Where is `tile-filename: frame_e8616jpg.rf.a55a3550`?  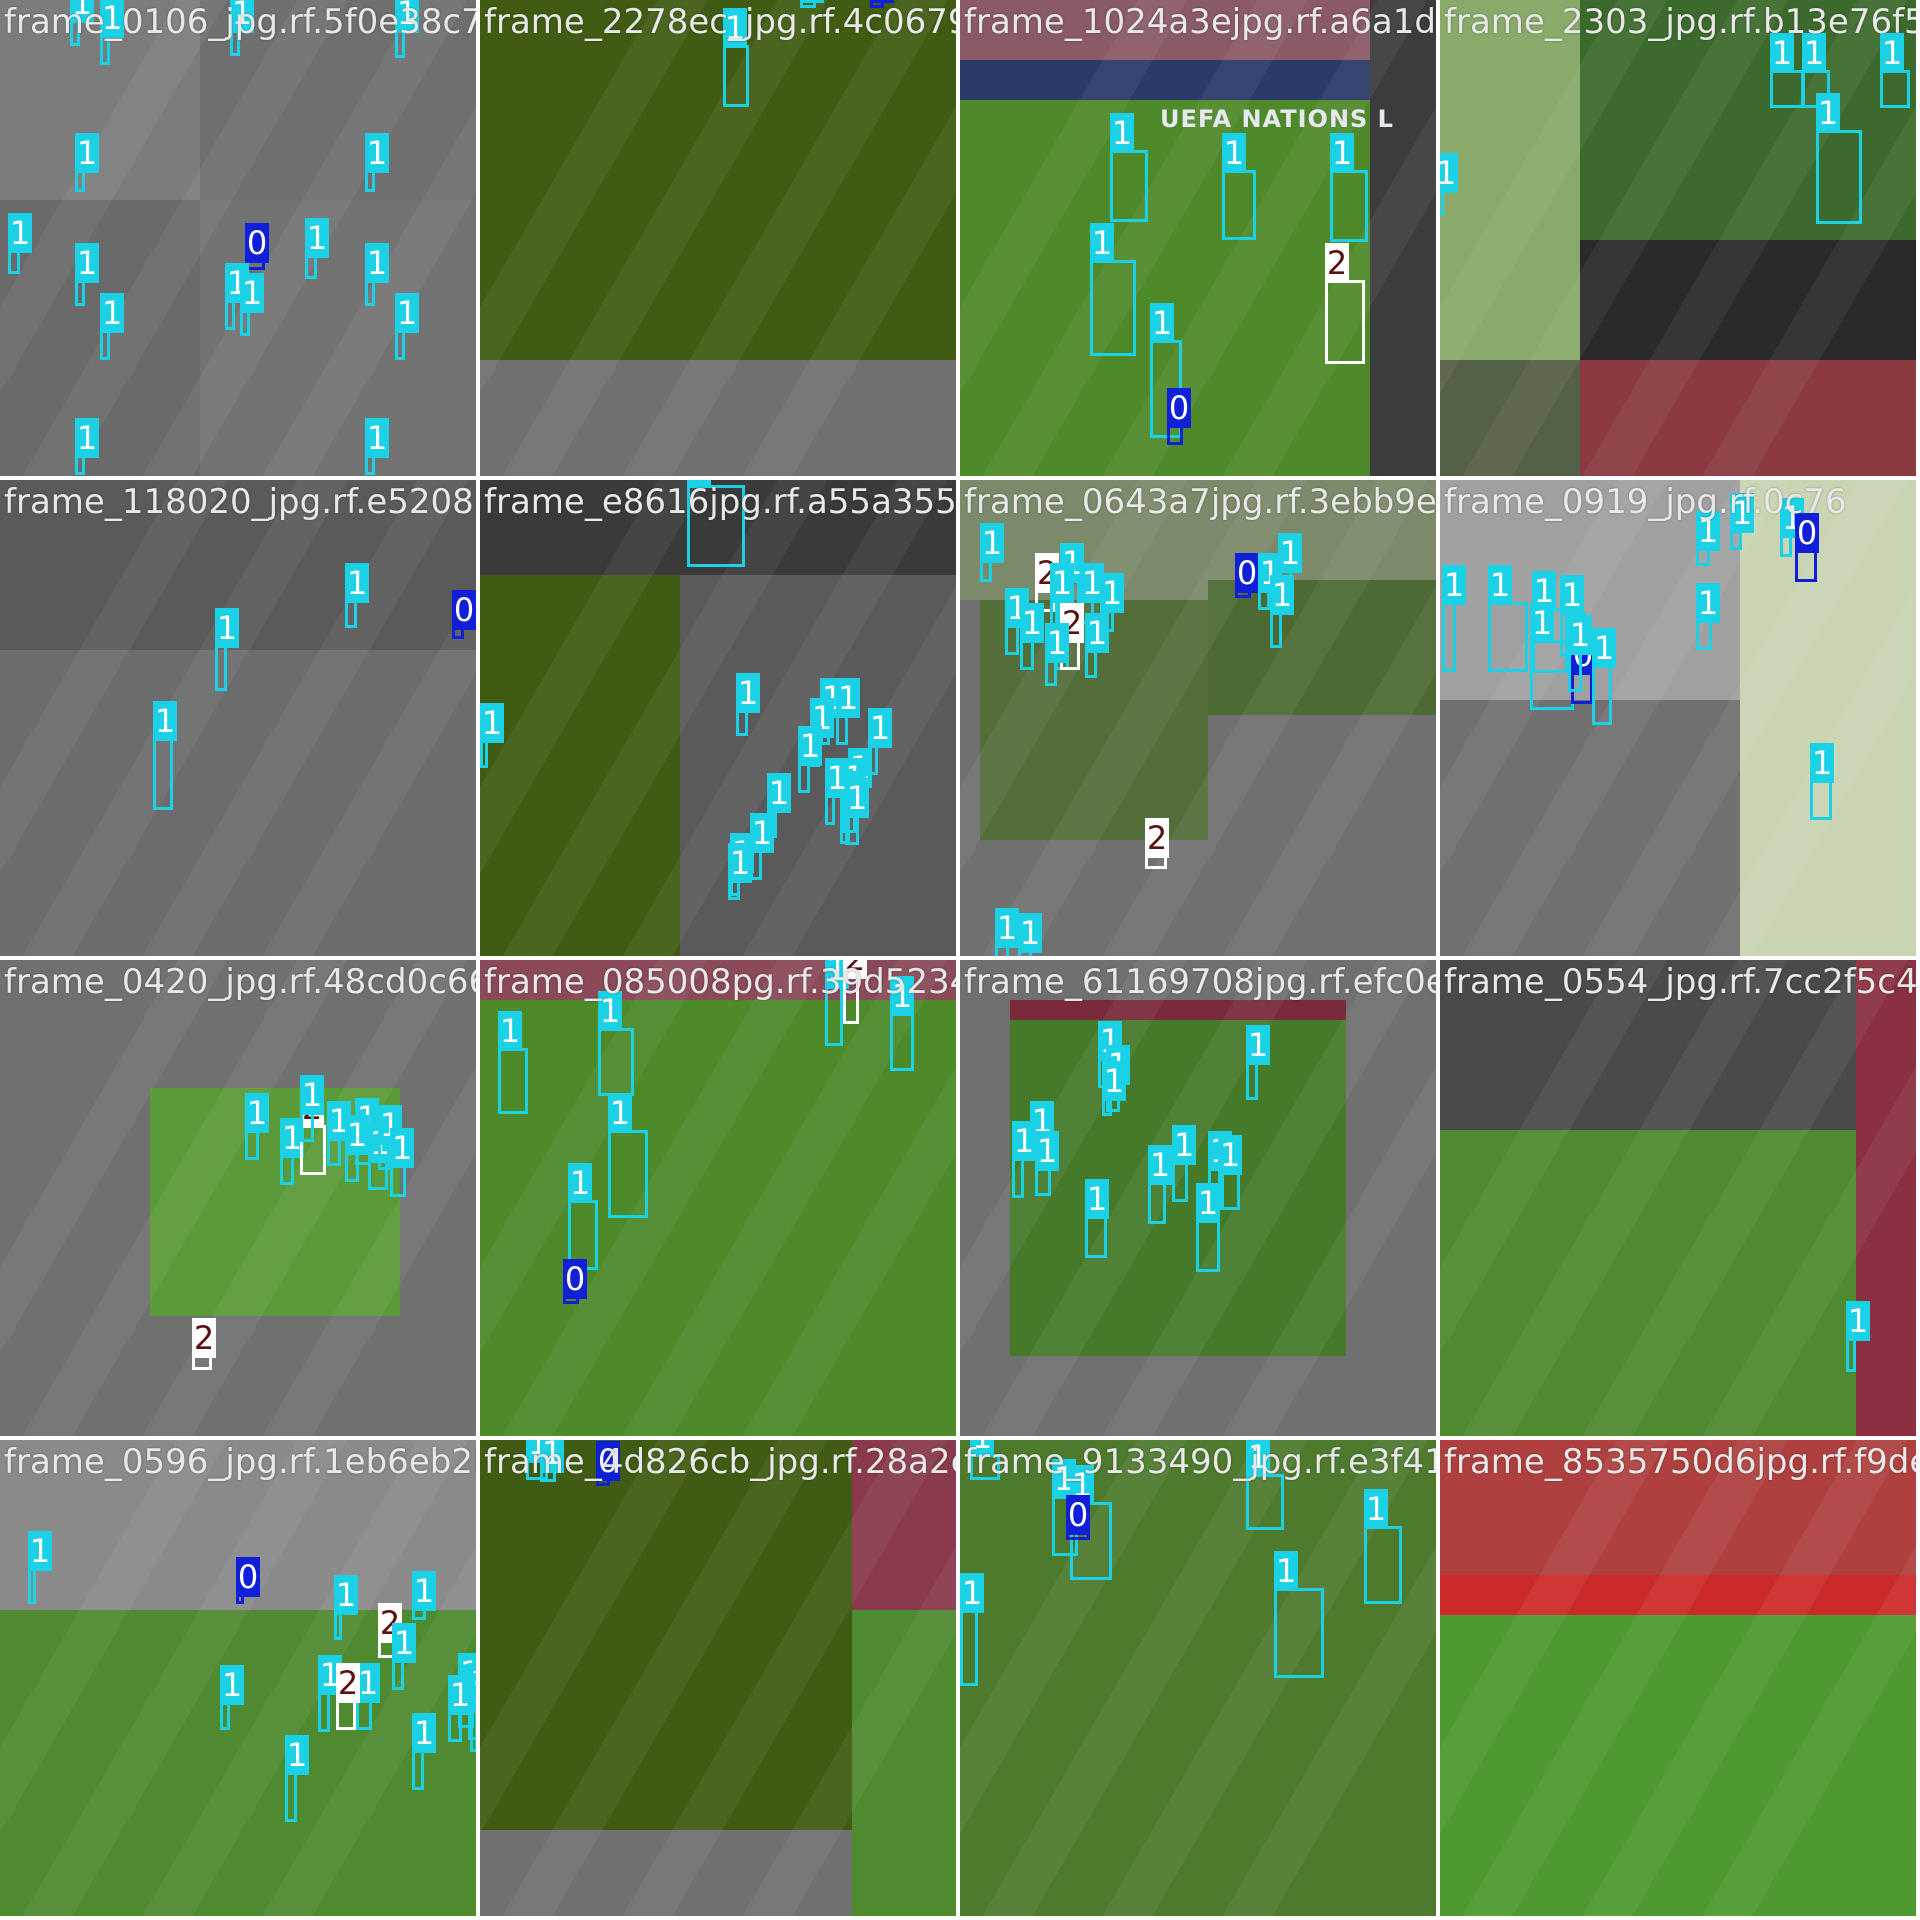 tile-filename: frame_e8616jpg.rf.a55a3550 is located at coordinates (720, 502).